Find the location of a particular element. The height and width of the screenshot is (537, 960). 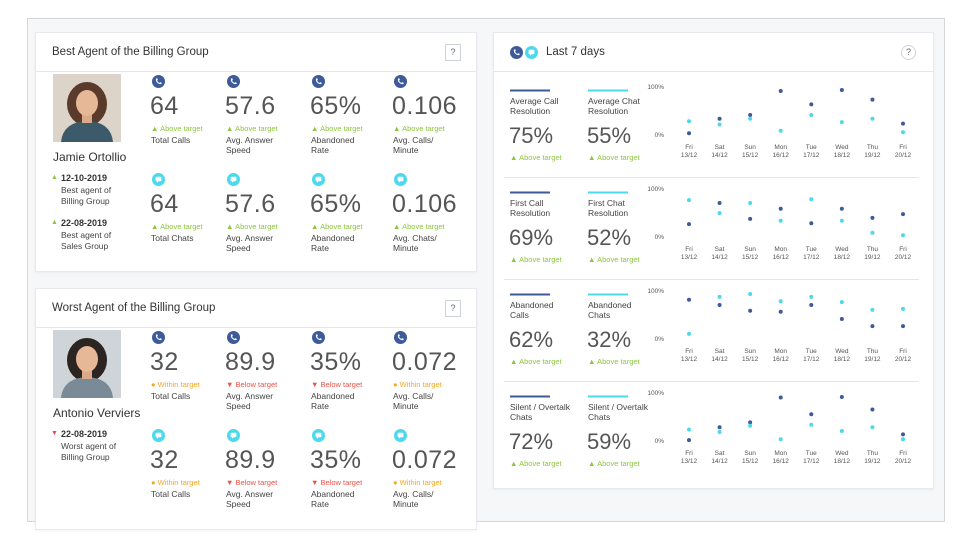

card-title: Worst Agent of the Billing Group is located at coordinates (134, 308).